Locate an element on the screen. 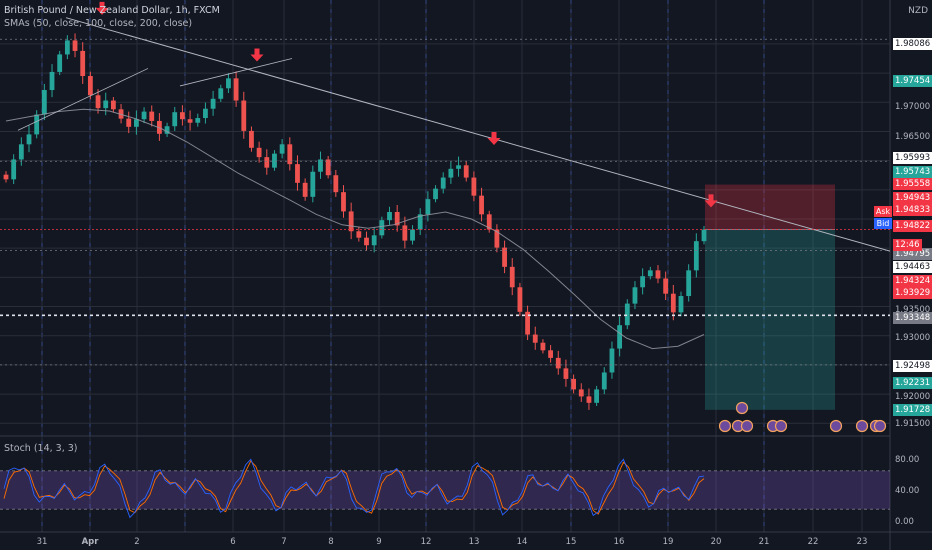 This screenshot has height=550, width=932. price-axis-label: 1.98086 is located at coordinates (912, 44).